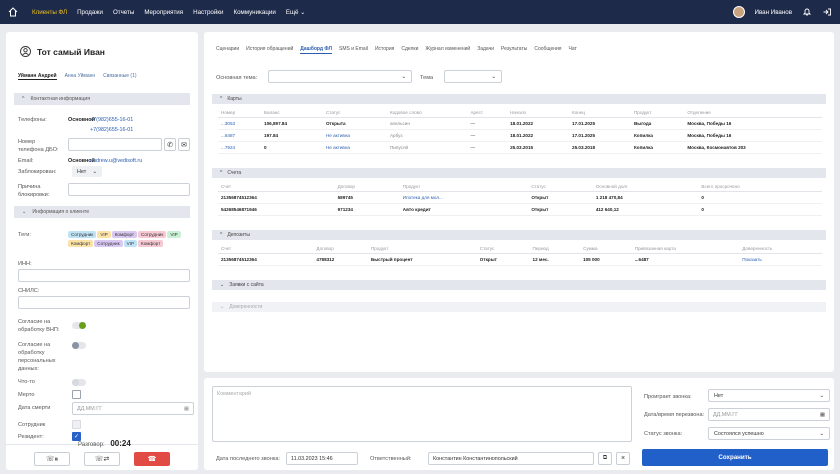 The height and width of the screenshot is (474, 840). What do you see at coordinates (37, 76) in the screenshot?
I see `tab-client-1: Уйманн Андрей` at bounding box center [37, 76].